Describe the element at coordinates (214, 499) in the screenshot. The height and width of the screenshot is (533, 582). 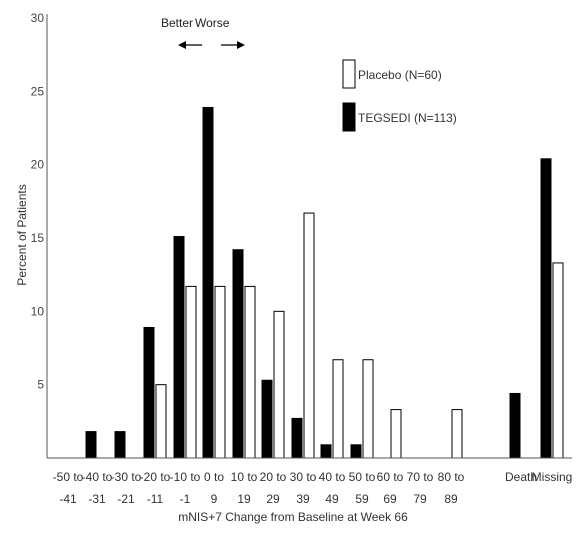
I see `x-tick-label: 9` at that location.